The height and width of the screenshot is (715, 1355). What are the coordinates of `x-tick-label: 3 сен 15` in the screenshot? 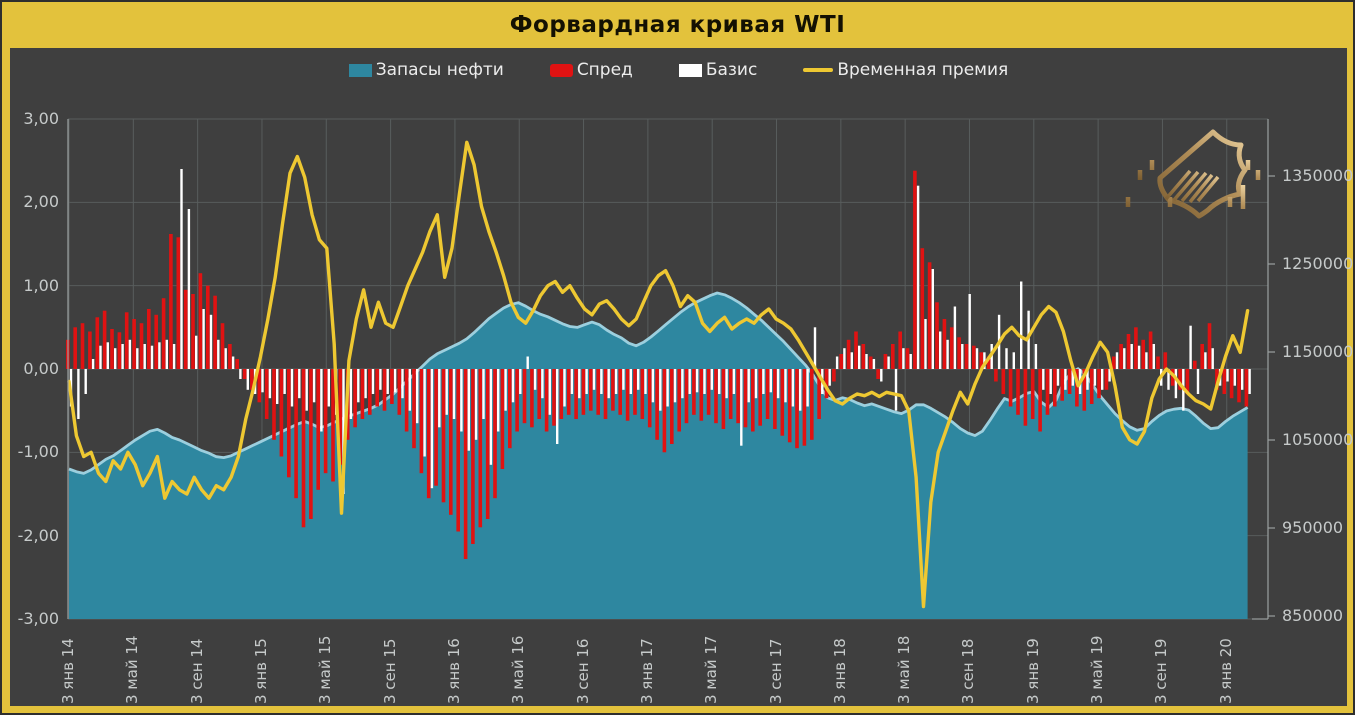 It's located at (389, 671).